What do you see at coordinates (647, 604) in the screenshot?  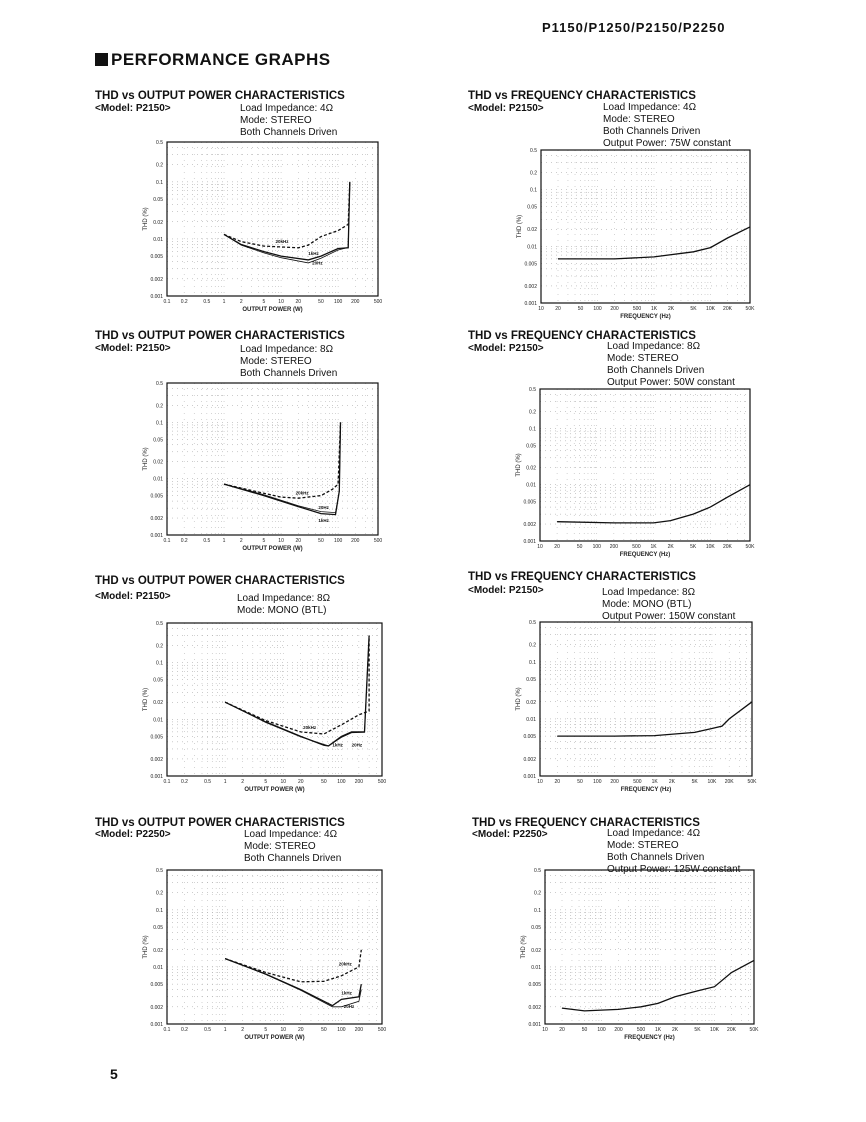 I see `chart-condition: Mode: MONO (BTL)` at bounding box center [647, 604].